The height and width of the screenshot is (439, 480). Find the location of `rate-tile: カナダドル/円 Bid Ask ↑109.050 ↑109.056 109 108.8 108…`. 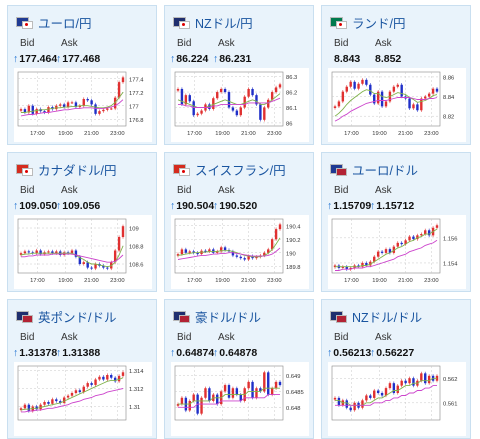

rate-tile: カナダドル/円 Bid Ask ↑109.050 ↑109.056 109 108.8 108… is located at coordinates (82, 222).